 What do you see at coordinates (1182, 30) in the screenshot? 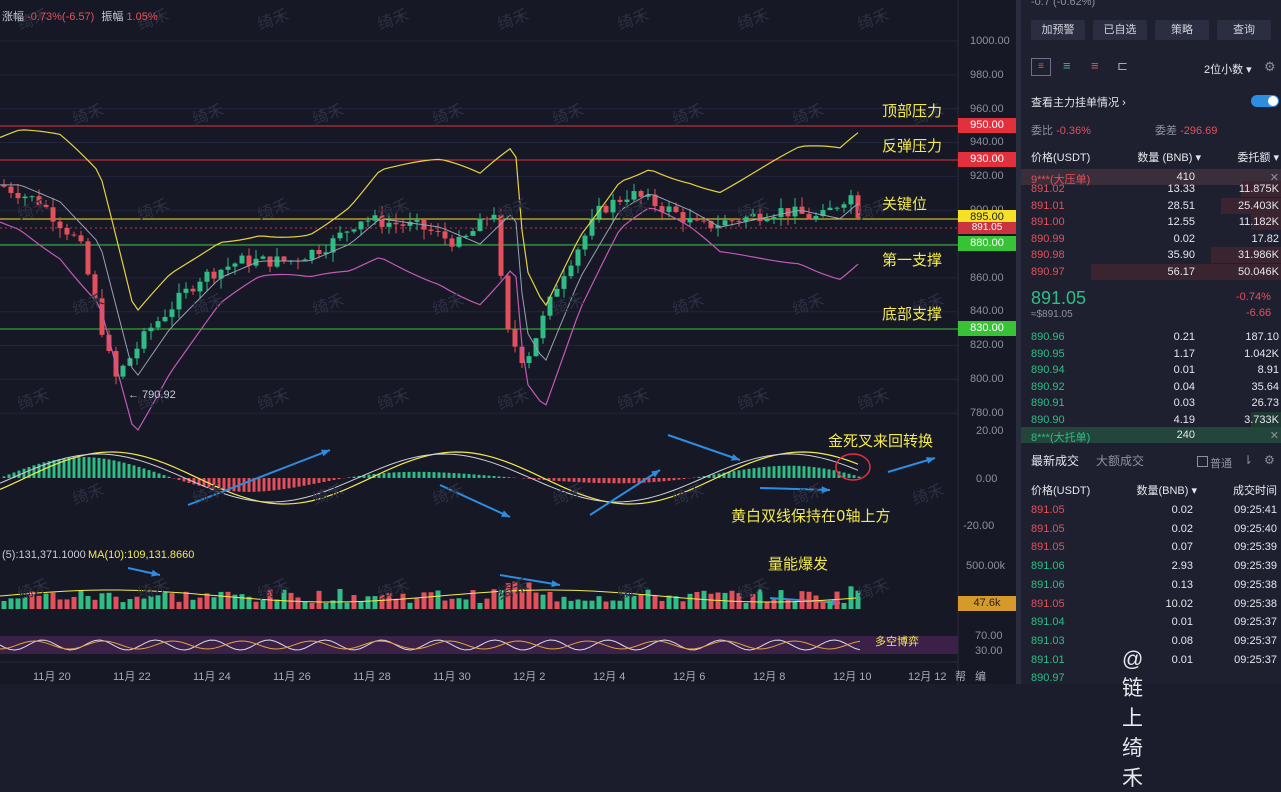
I see `strategy-button: 策略` at bounding box center [1182, 30].